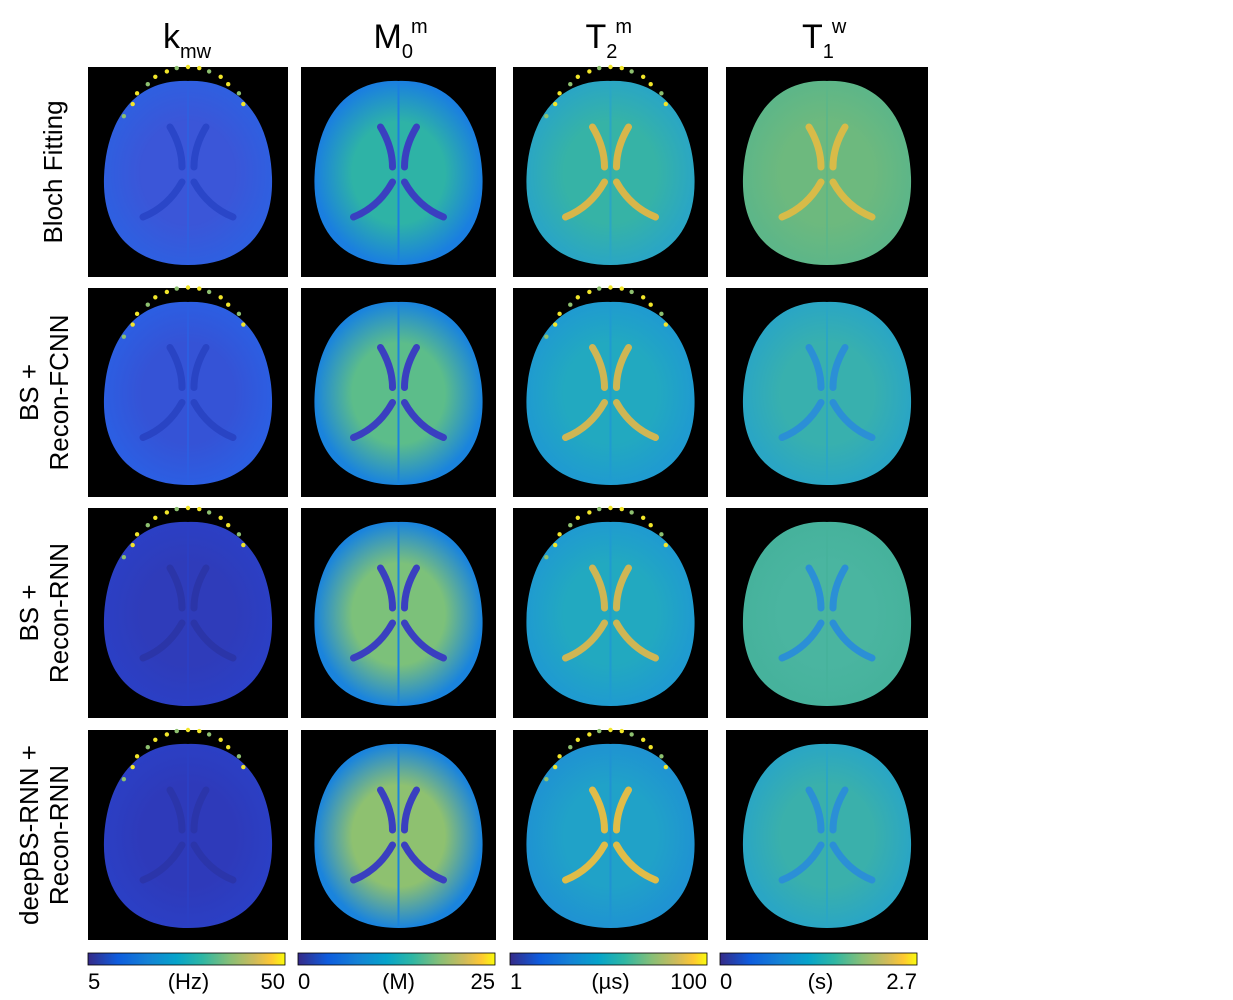 The width and height of the screenshot is (1233, 1000). I want to click on colorbar-min: 5, so click(94, 981).